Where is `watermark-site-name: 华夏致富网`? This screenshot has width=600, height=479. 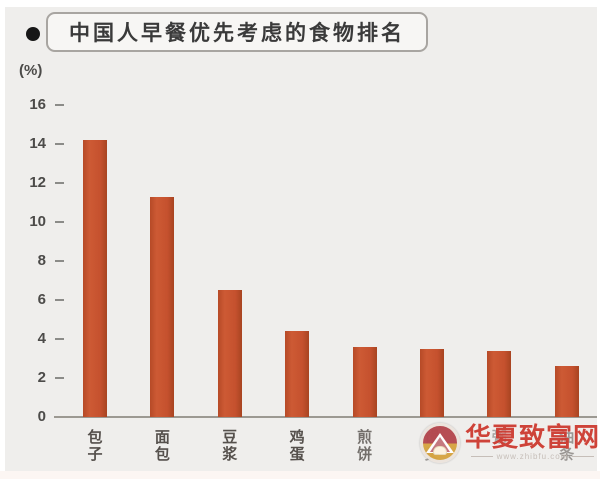 watermark-site-name: 华夏致富网 is located at coordinates (532, 437).